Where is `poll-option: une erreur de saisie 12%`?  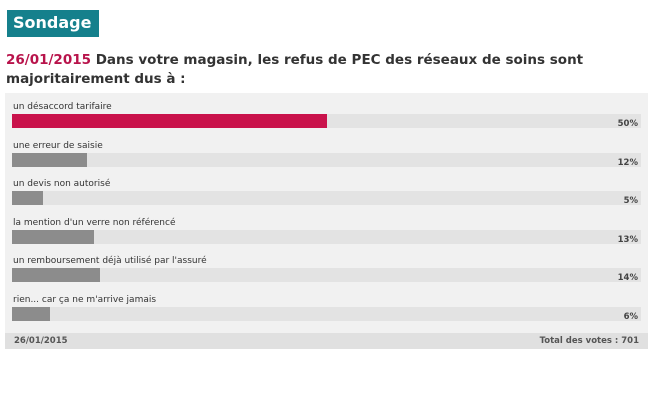 poll-option: une erreur de saisie 12% is located at coordinates (326, 159).